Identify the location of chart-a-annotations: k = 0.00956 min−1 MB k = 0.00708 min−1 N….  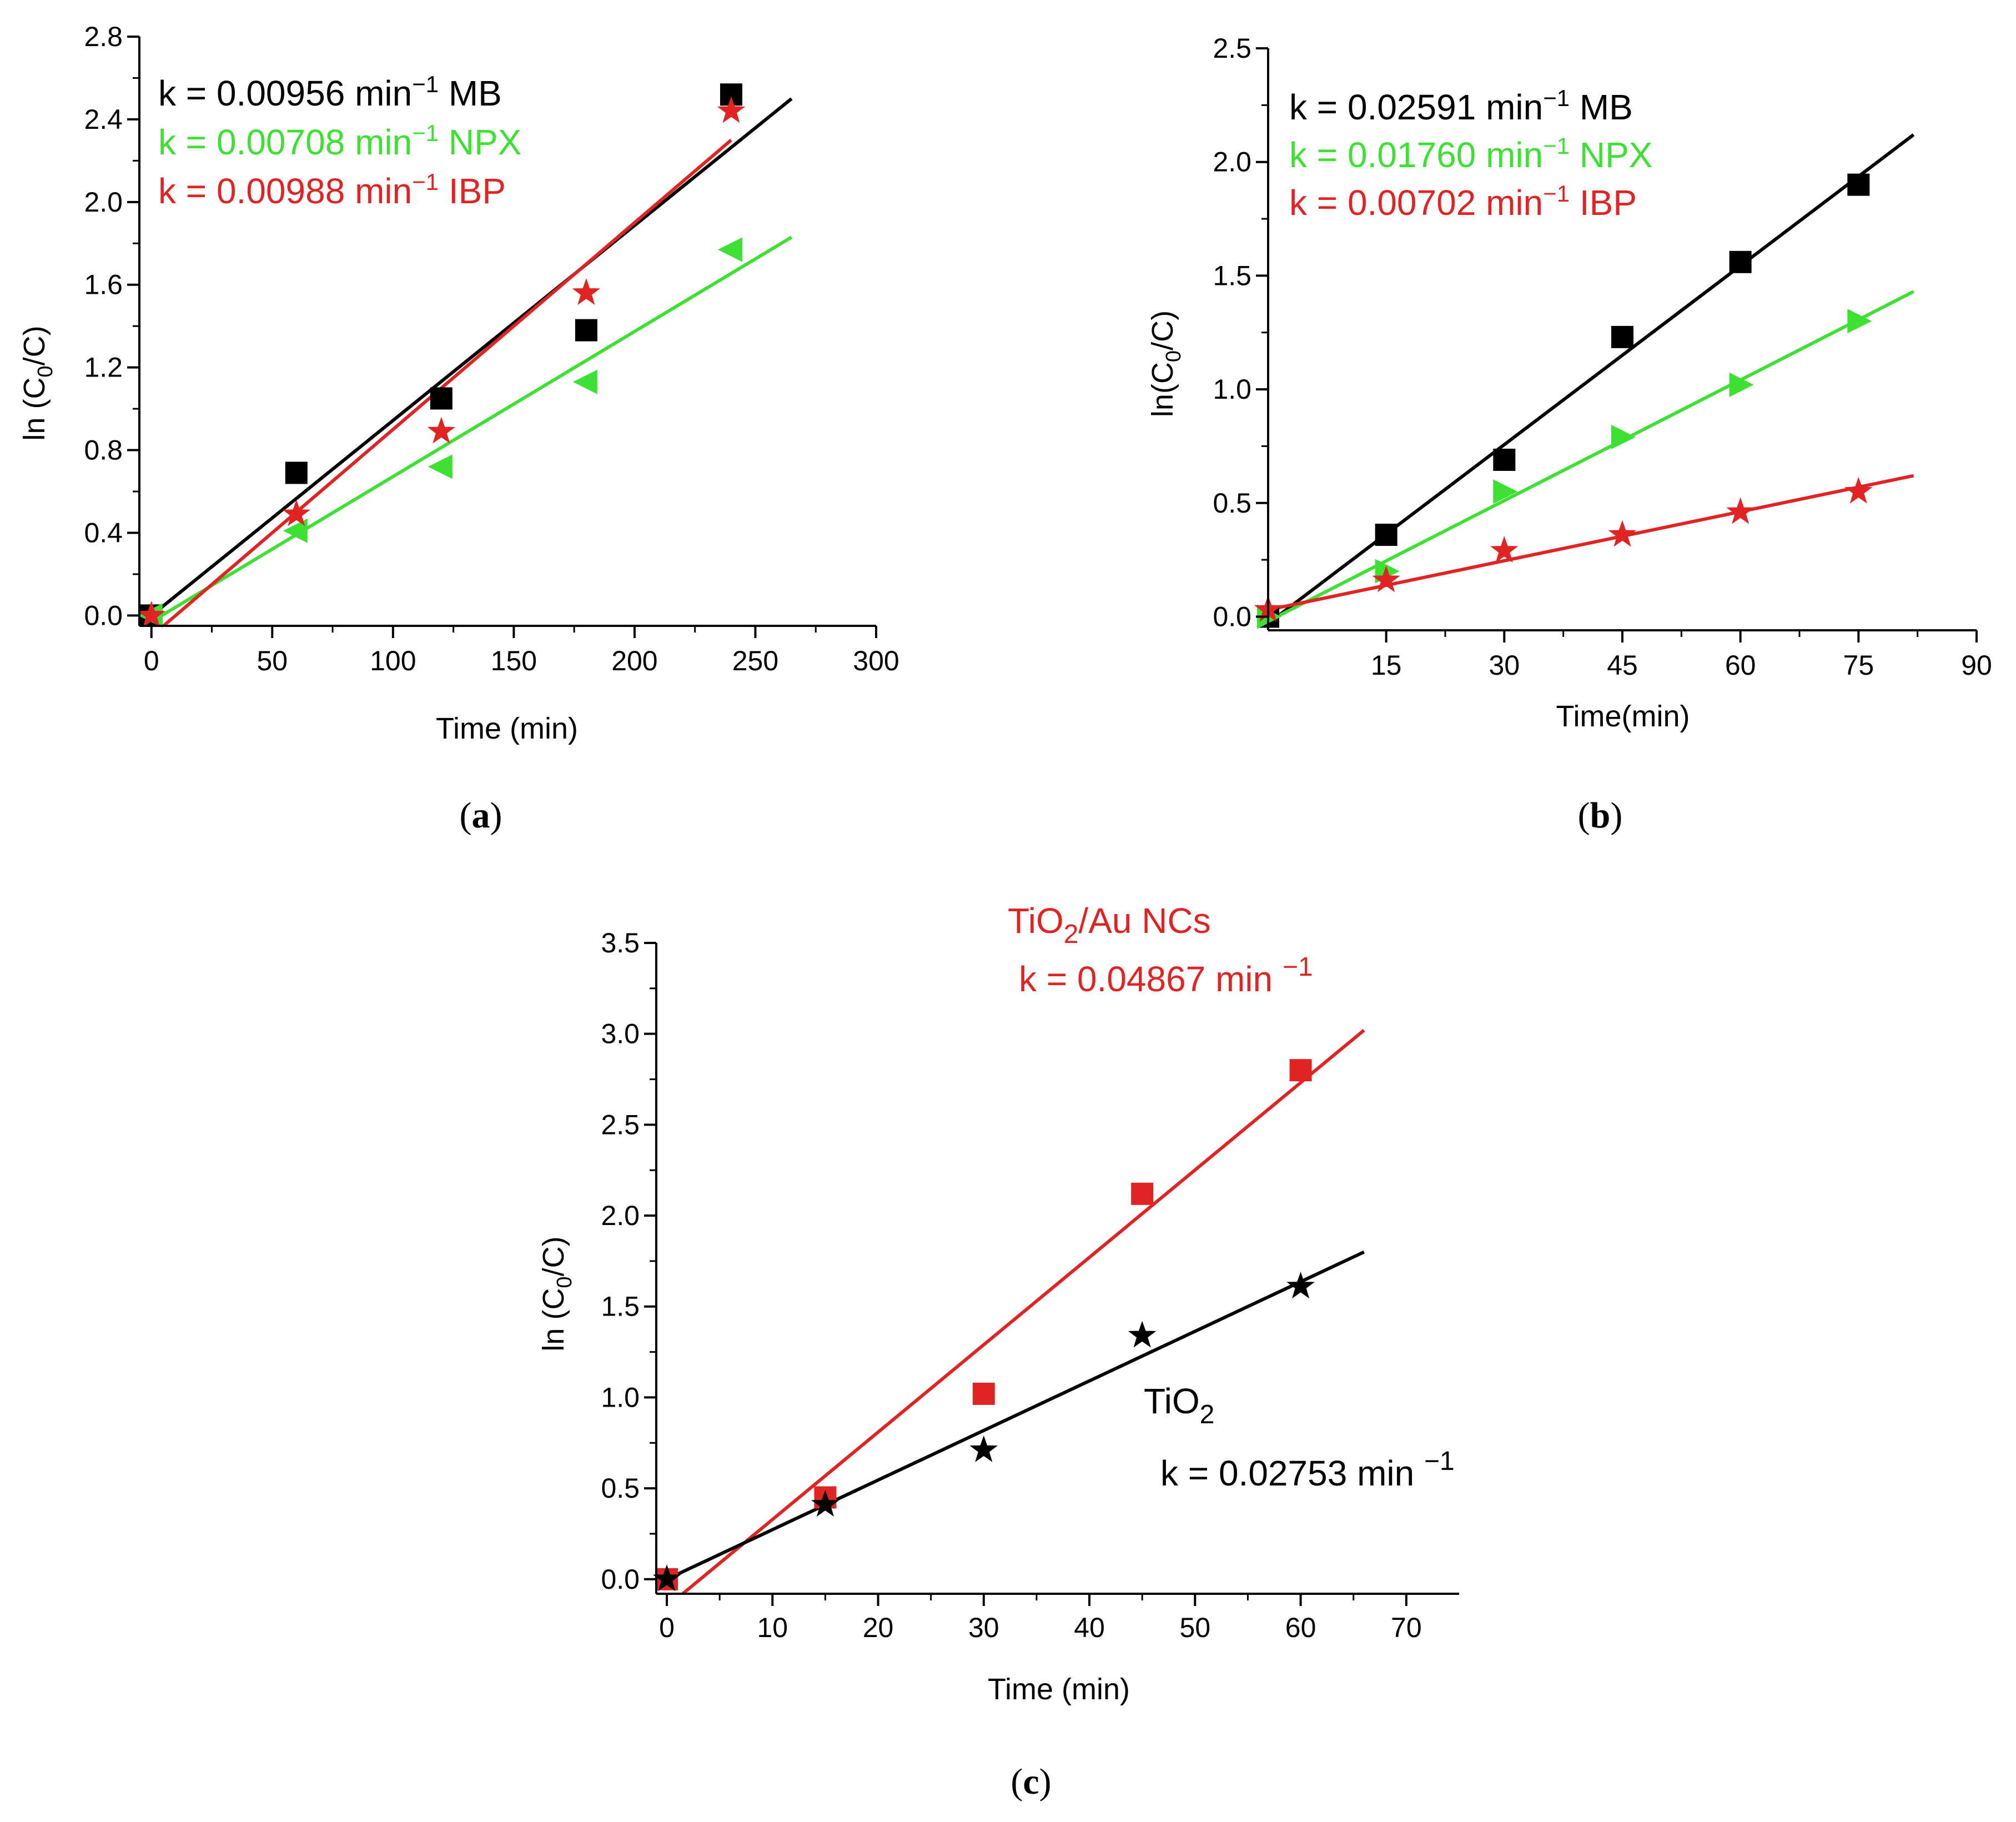
(339, 141).